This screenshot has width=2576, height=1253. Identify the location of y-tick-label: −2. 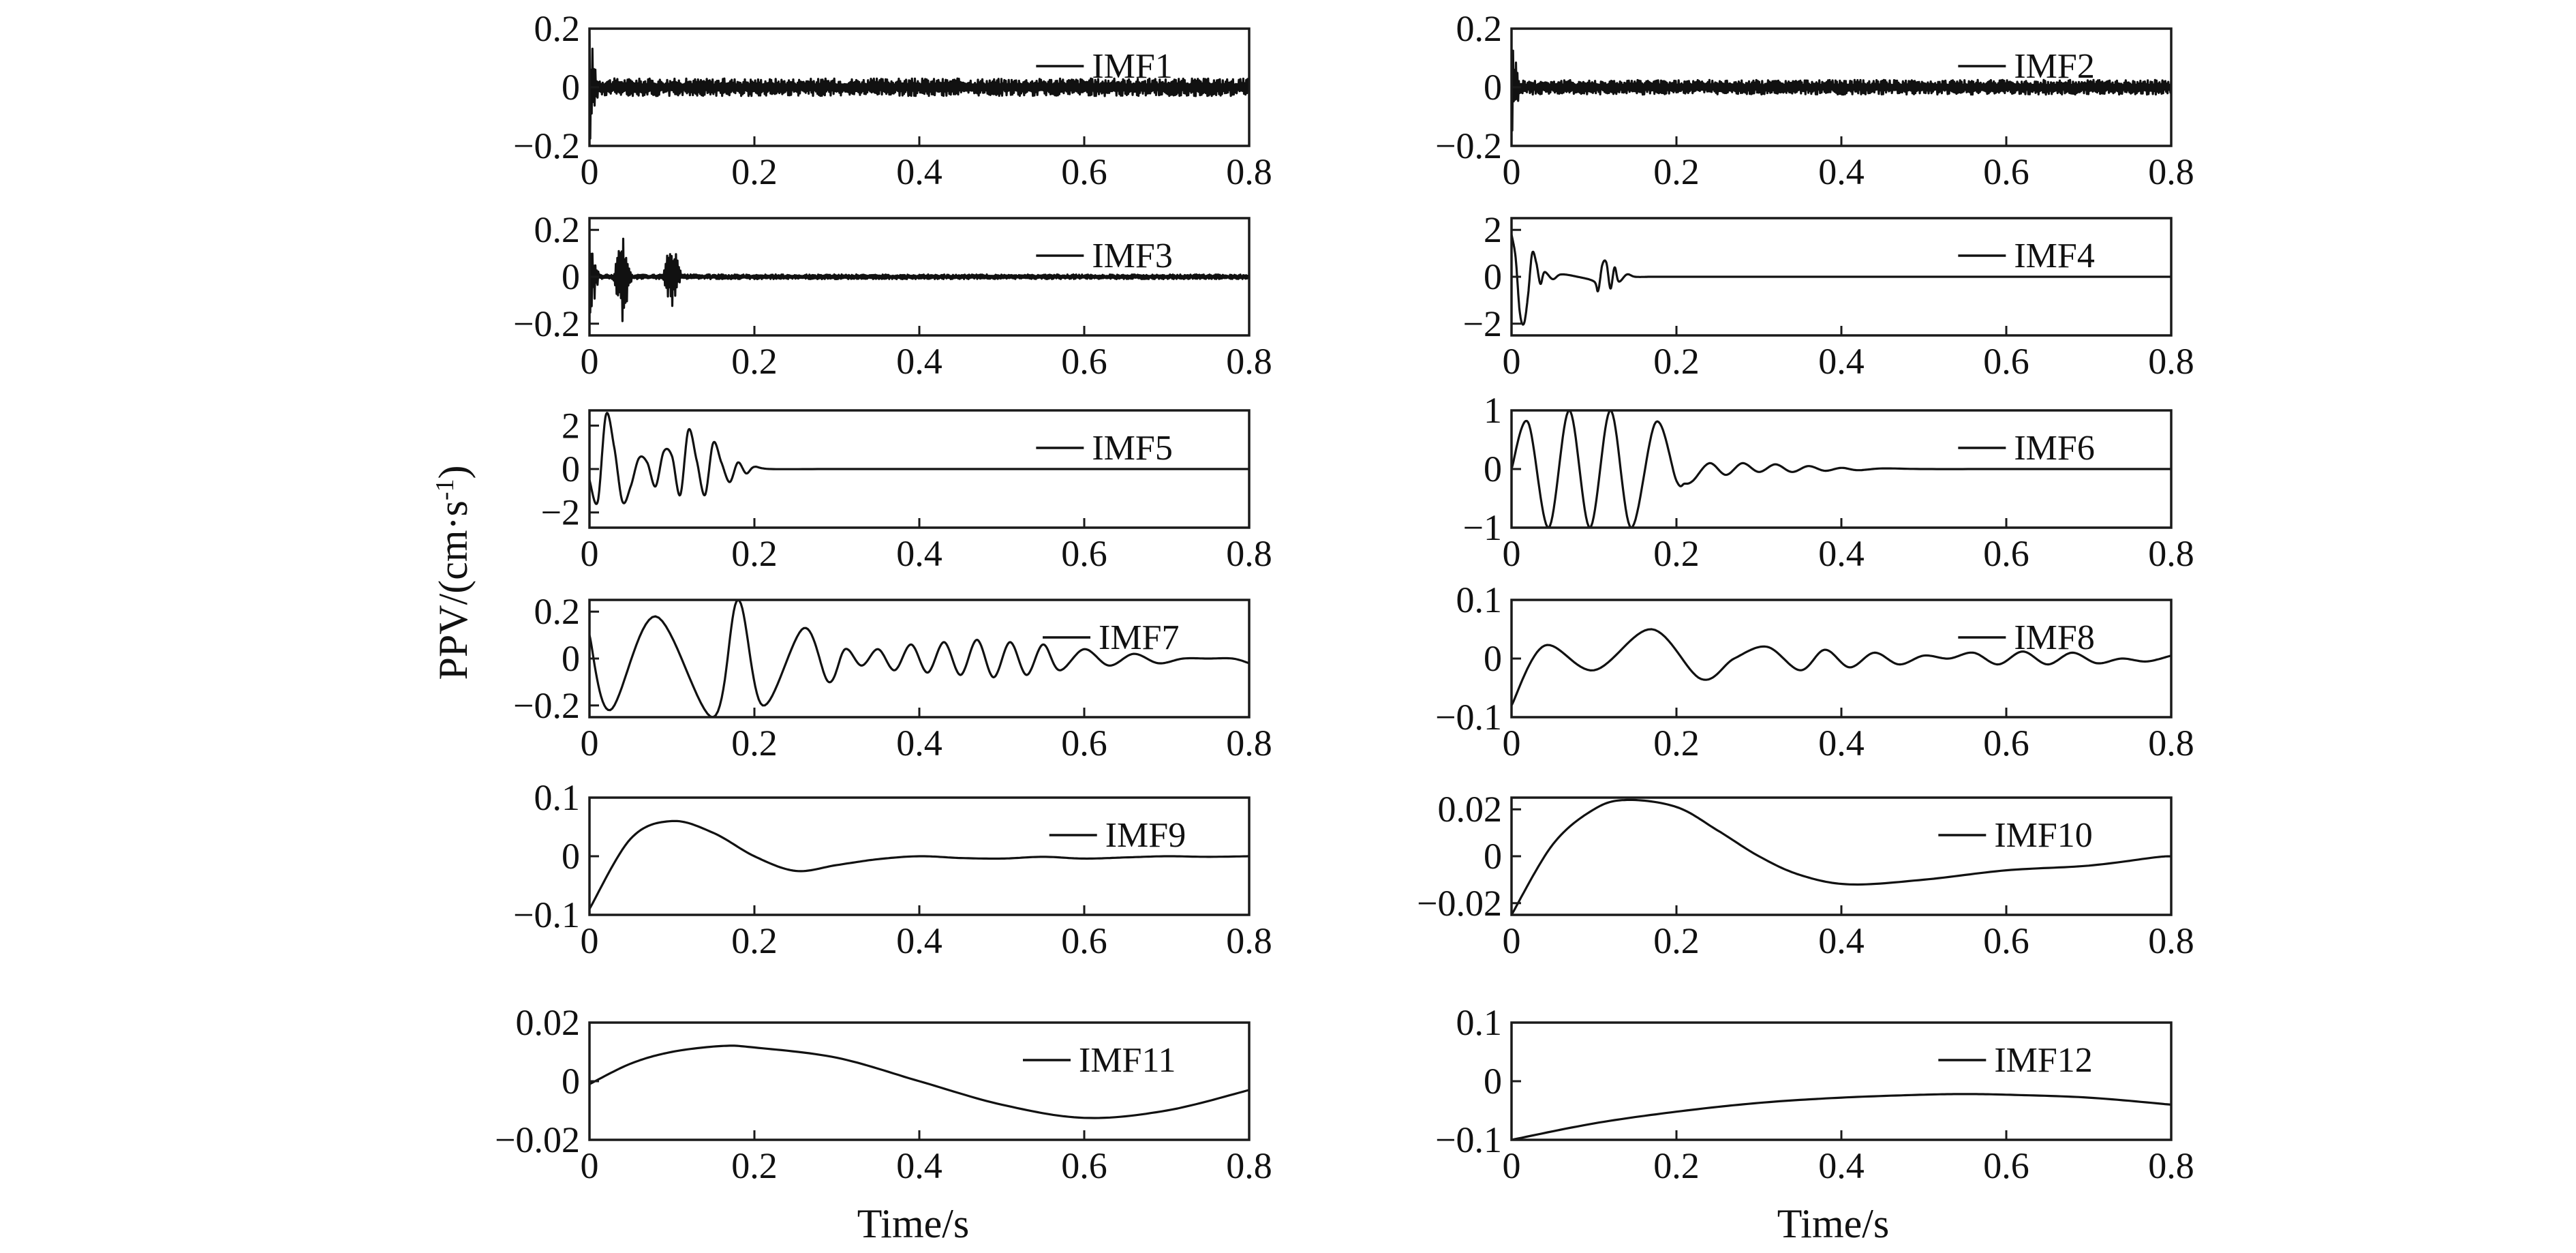
(1483, 323).